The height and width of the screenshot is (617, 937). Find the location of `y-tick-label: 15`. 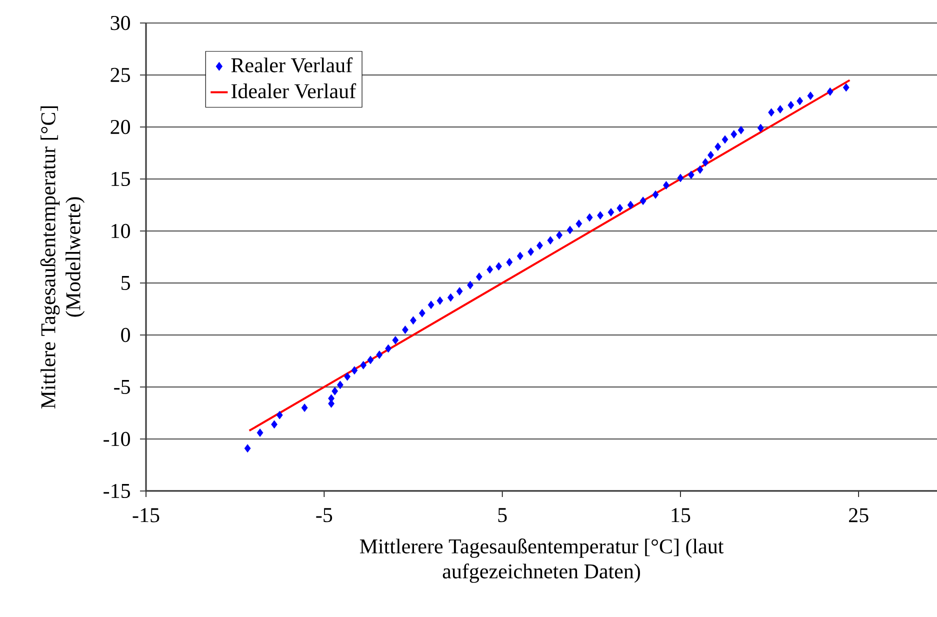

y-tick-label: 15 is located at coordinates (121, 179).